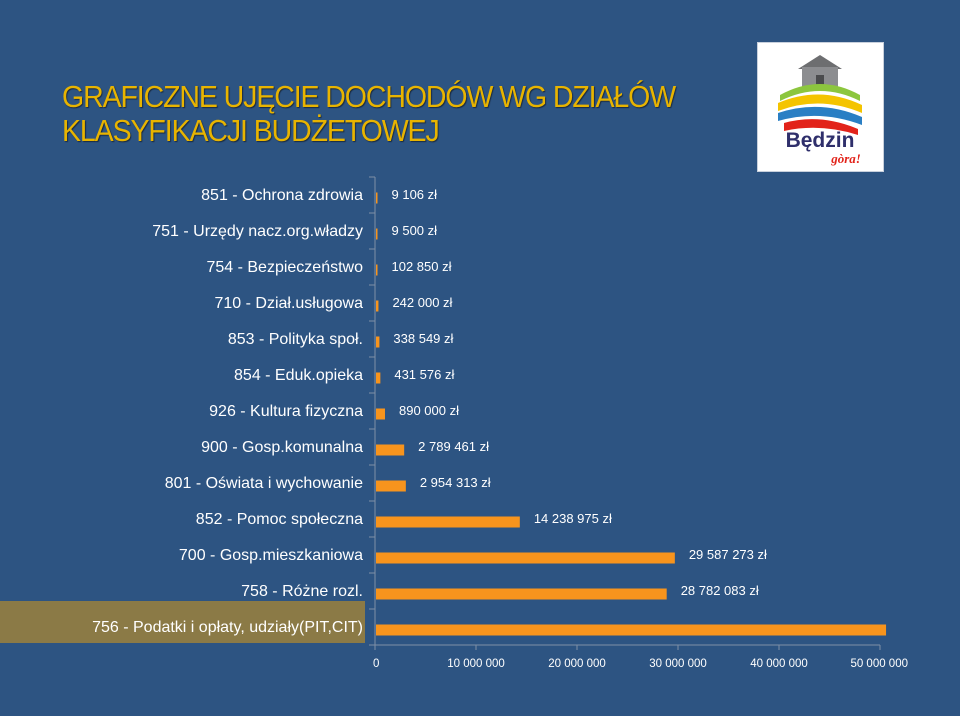  Describe the element at coordinates (820, 110) in the screenshot. I see `bedzin-logo-graphic: Będzin gòra!` at that location.